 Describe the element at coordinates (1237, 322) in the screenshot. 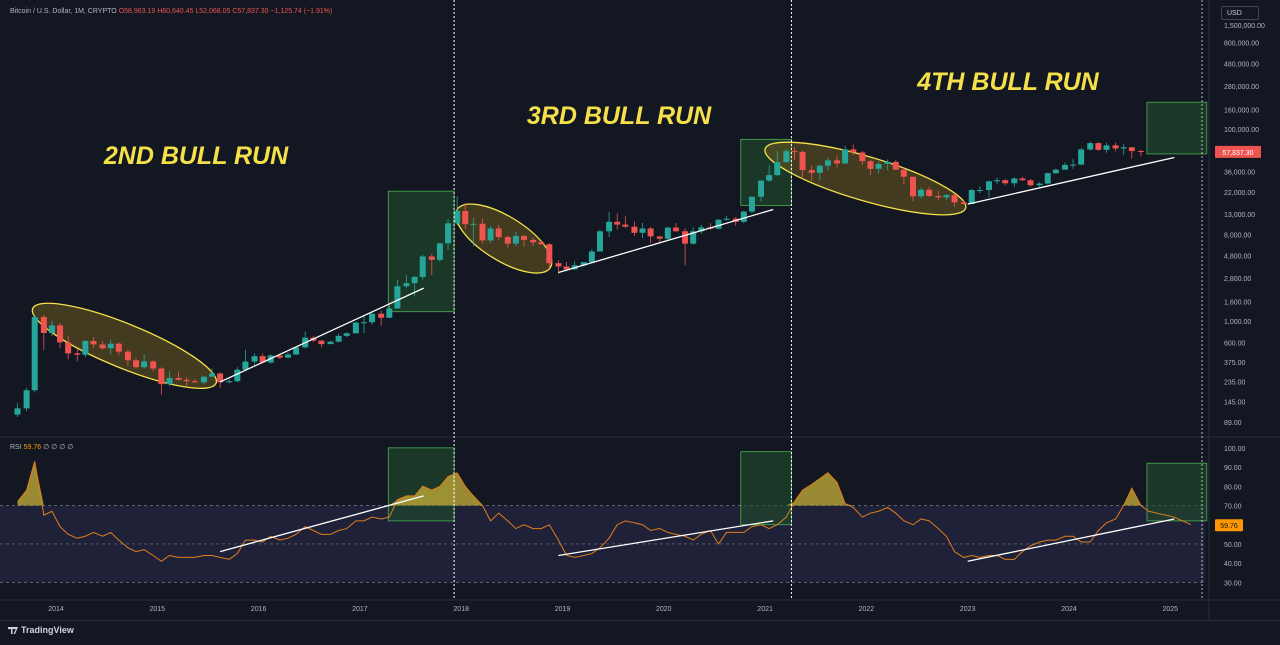

I see `price-tick-label: 1,000.00` at that location.